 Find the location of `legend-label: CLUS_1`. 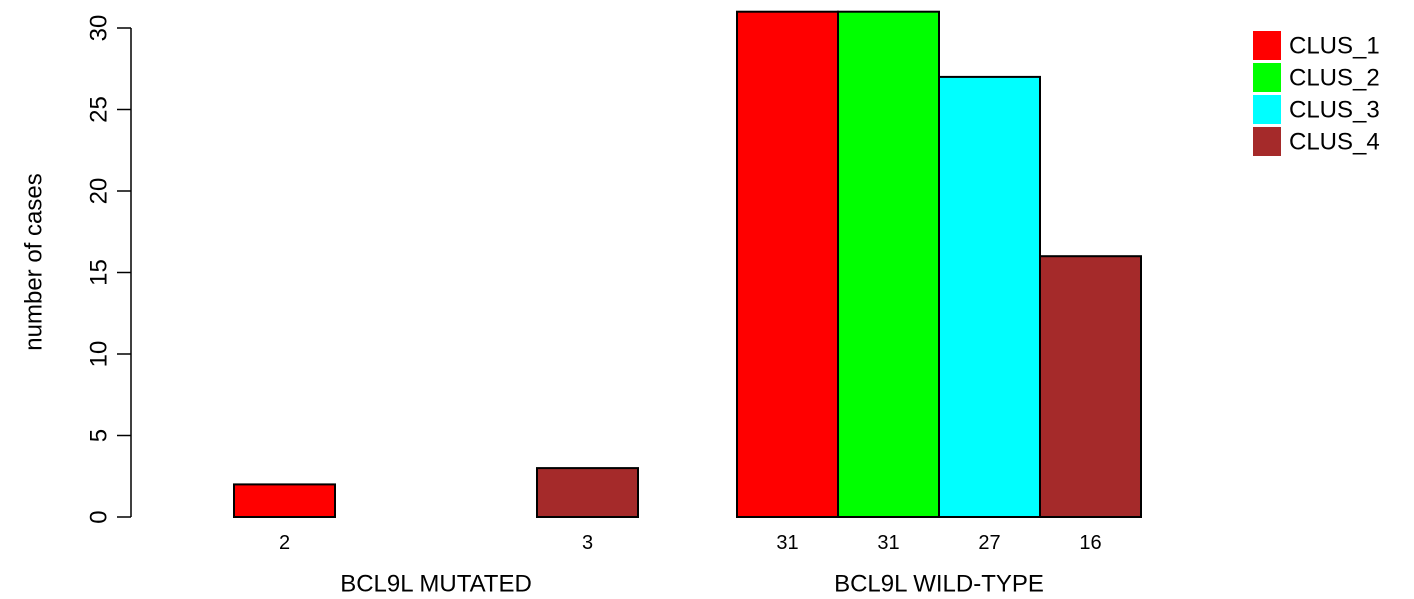

legend-label: CLUS_1 is located at coordinates (1334, 46).